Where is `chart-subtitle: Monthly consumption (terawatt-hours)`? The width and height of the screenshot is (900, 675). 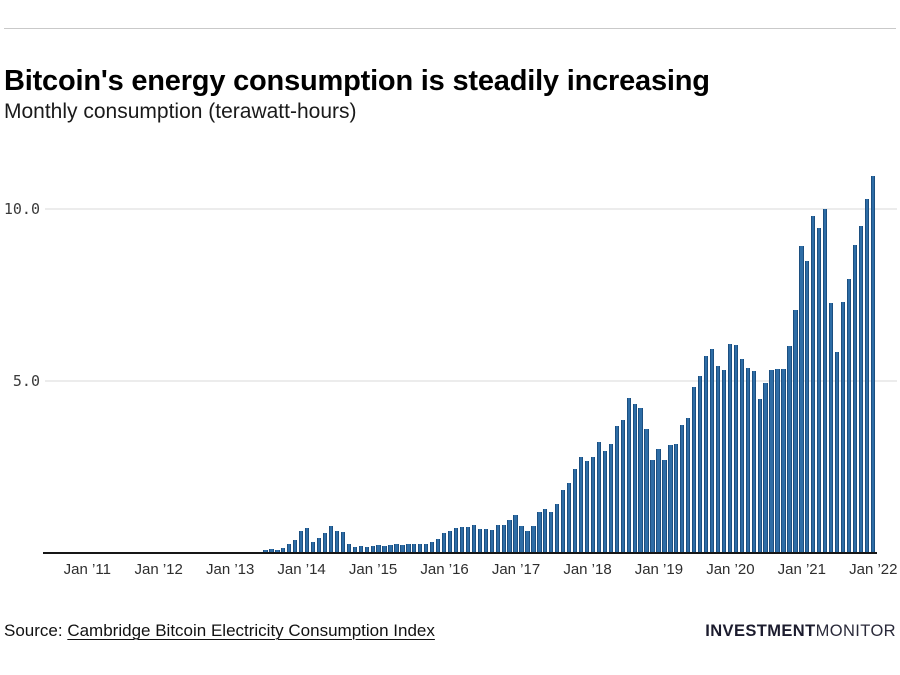 chart-subtitle: Monthly consumption (terawatt-hours) is located at coordinates (180, 111).